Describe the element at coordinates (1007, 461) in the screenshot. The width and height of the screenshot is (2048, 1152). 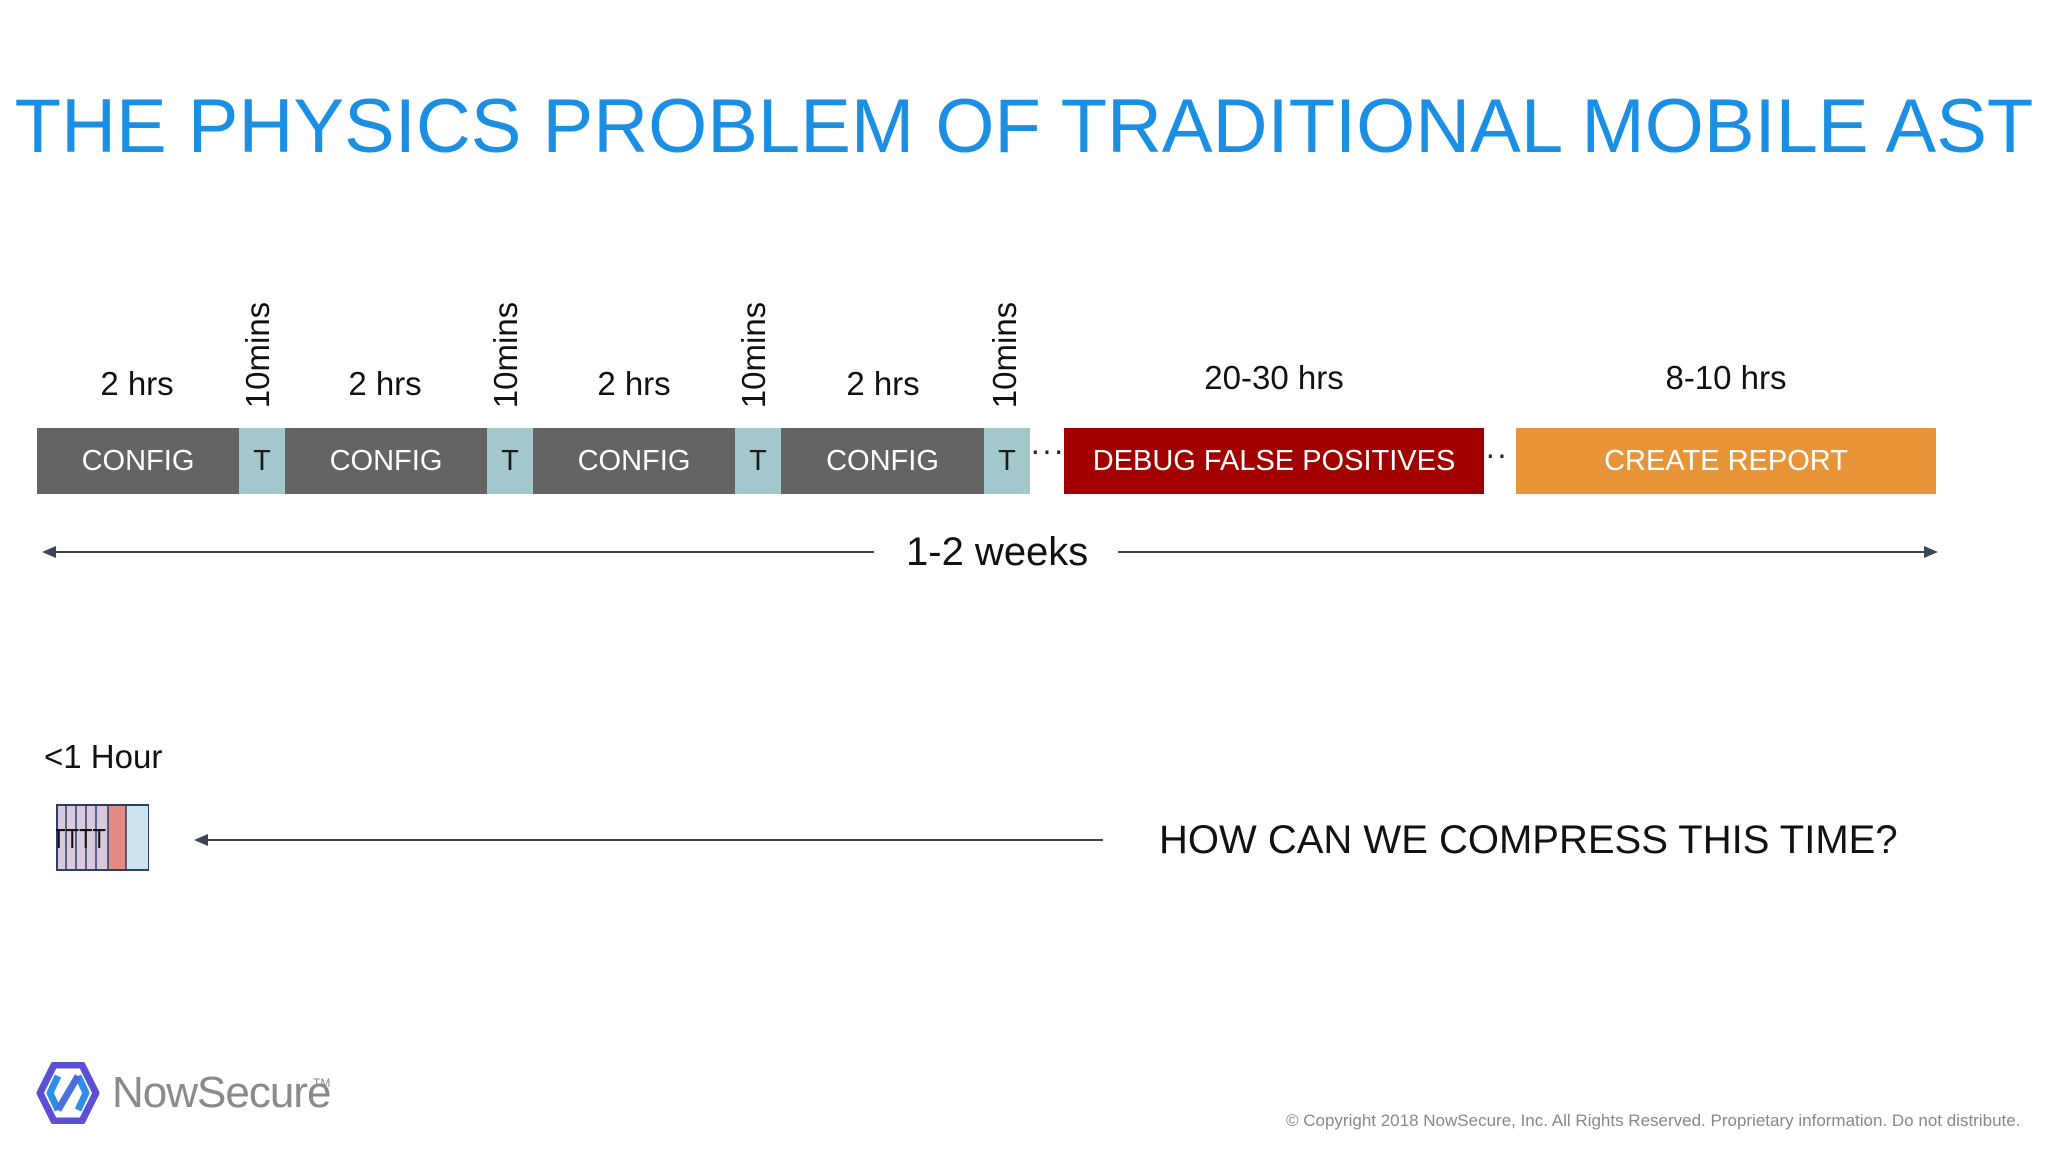
I see `test-segment-4: T` at that location.